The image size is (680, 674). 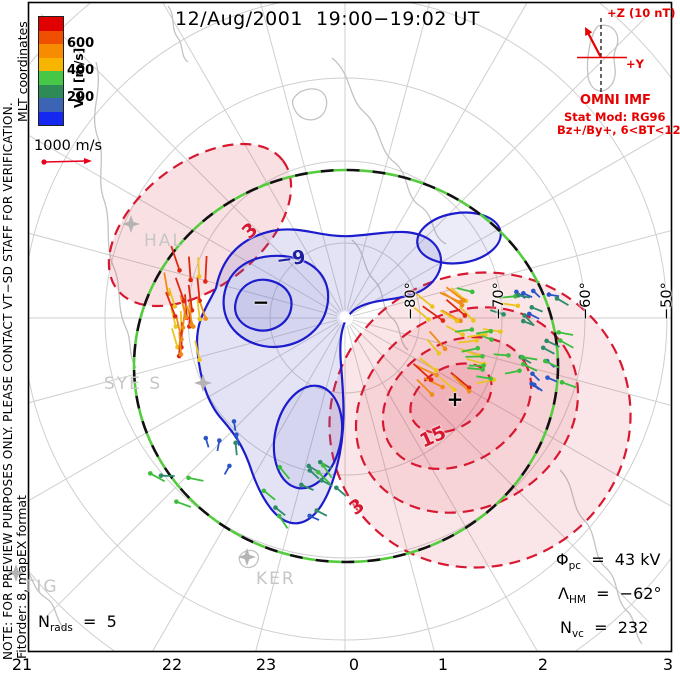 I want to click on pole-dot, so click(x=345, y=317).